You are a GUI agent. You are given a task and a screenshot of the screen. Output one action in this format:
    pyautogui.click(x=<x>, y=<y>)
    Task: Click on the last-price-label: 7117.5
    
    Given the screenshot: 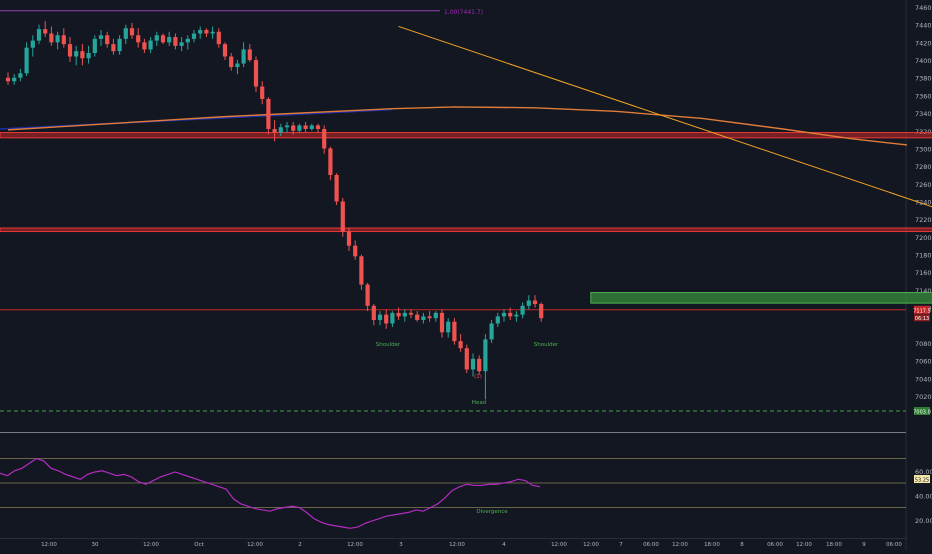 What is the action you would take?
    pyautogui.click(x=922, y=311)
    